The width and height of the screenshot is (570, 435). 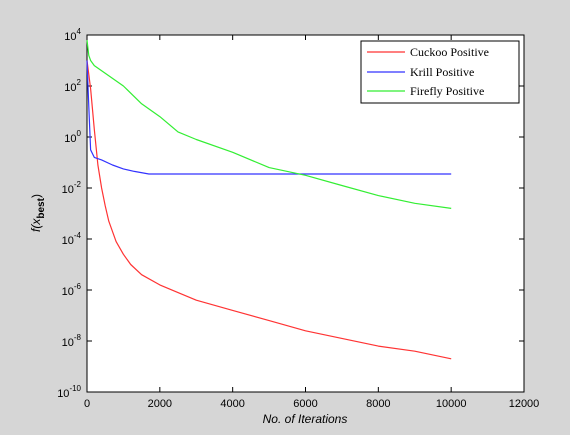 I want to click on x-tick-label: 2000, so click(x=160, y=404).